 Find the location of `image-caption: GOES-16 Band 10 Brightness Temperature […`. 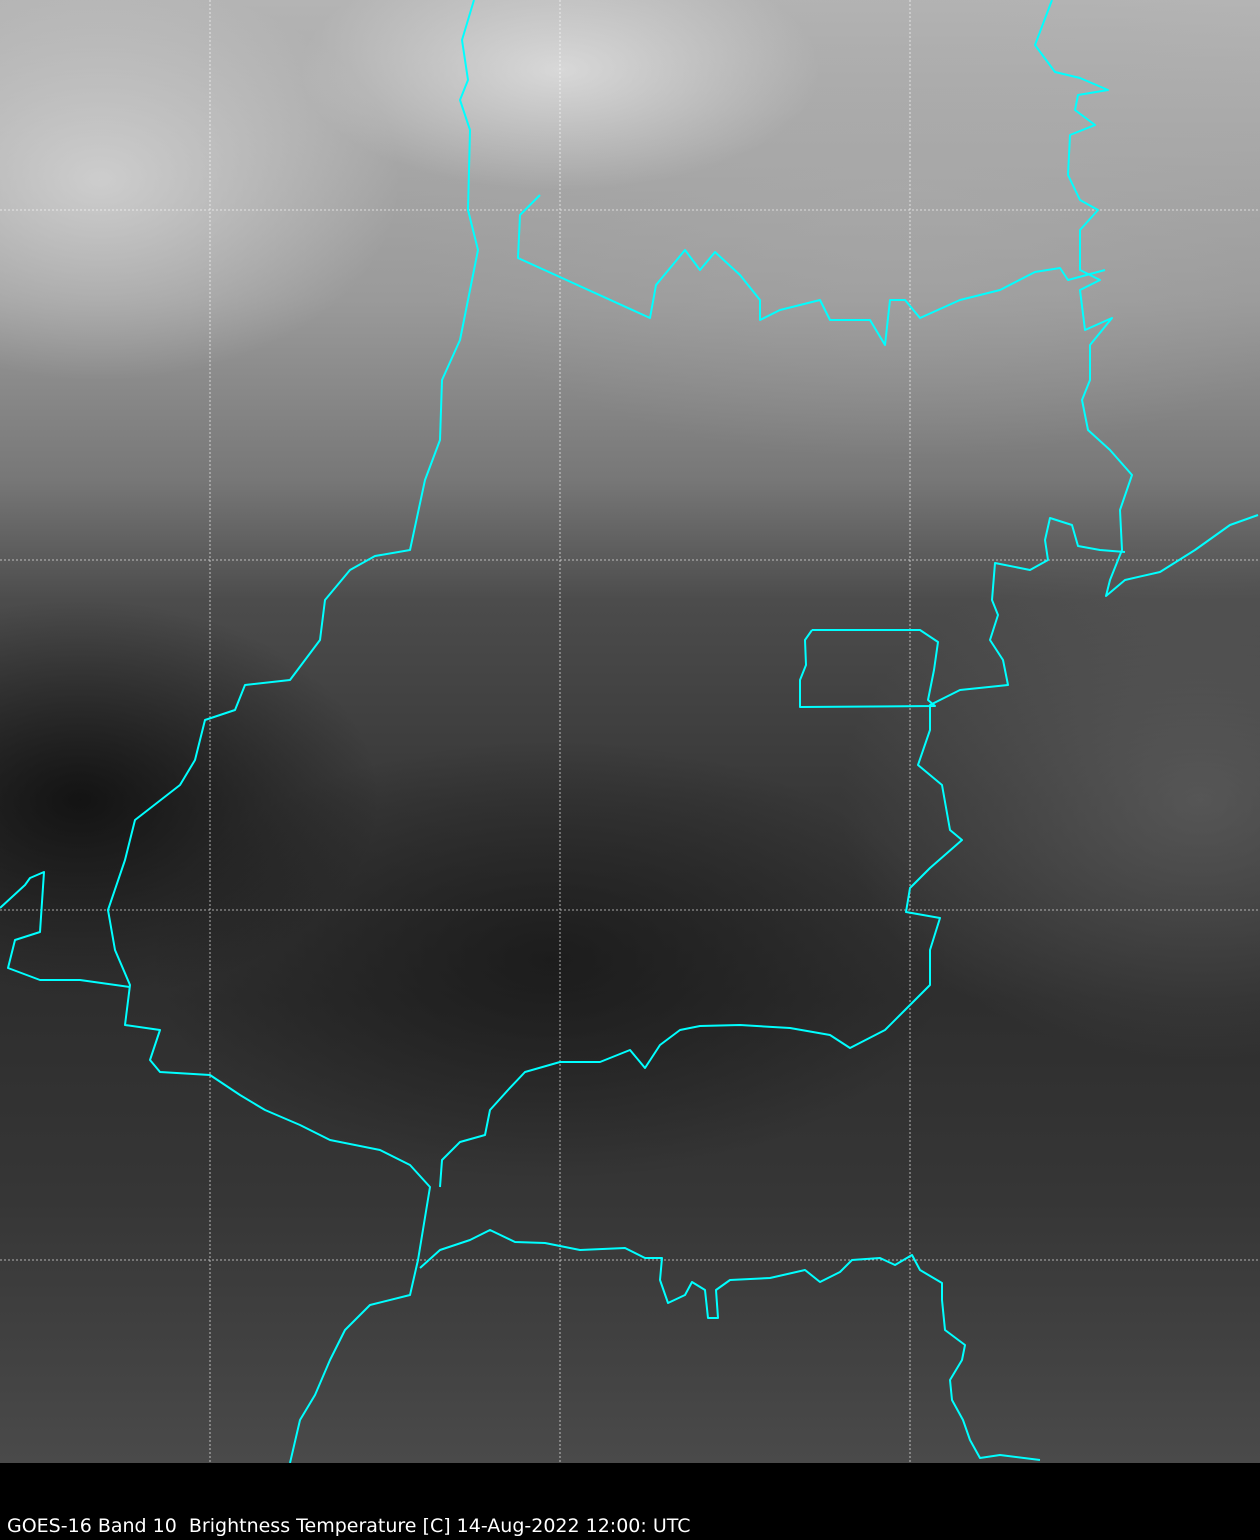

image-caption: GOES-16 Band 10 Brightness Temperature [… is located at coordinates (349, 1526).